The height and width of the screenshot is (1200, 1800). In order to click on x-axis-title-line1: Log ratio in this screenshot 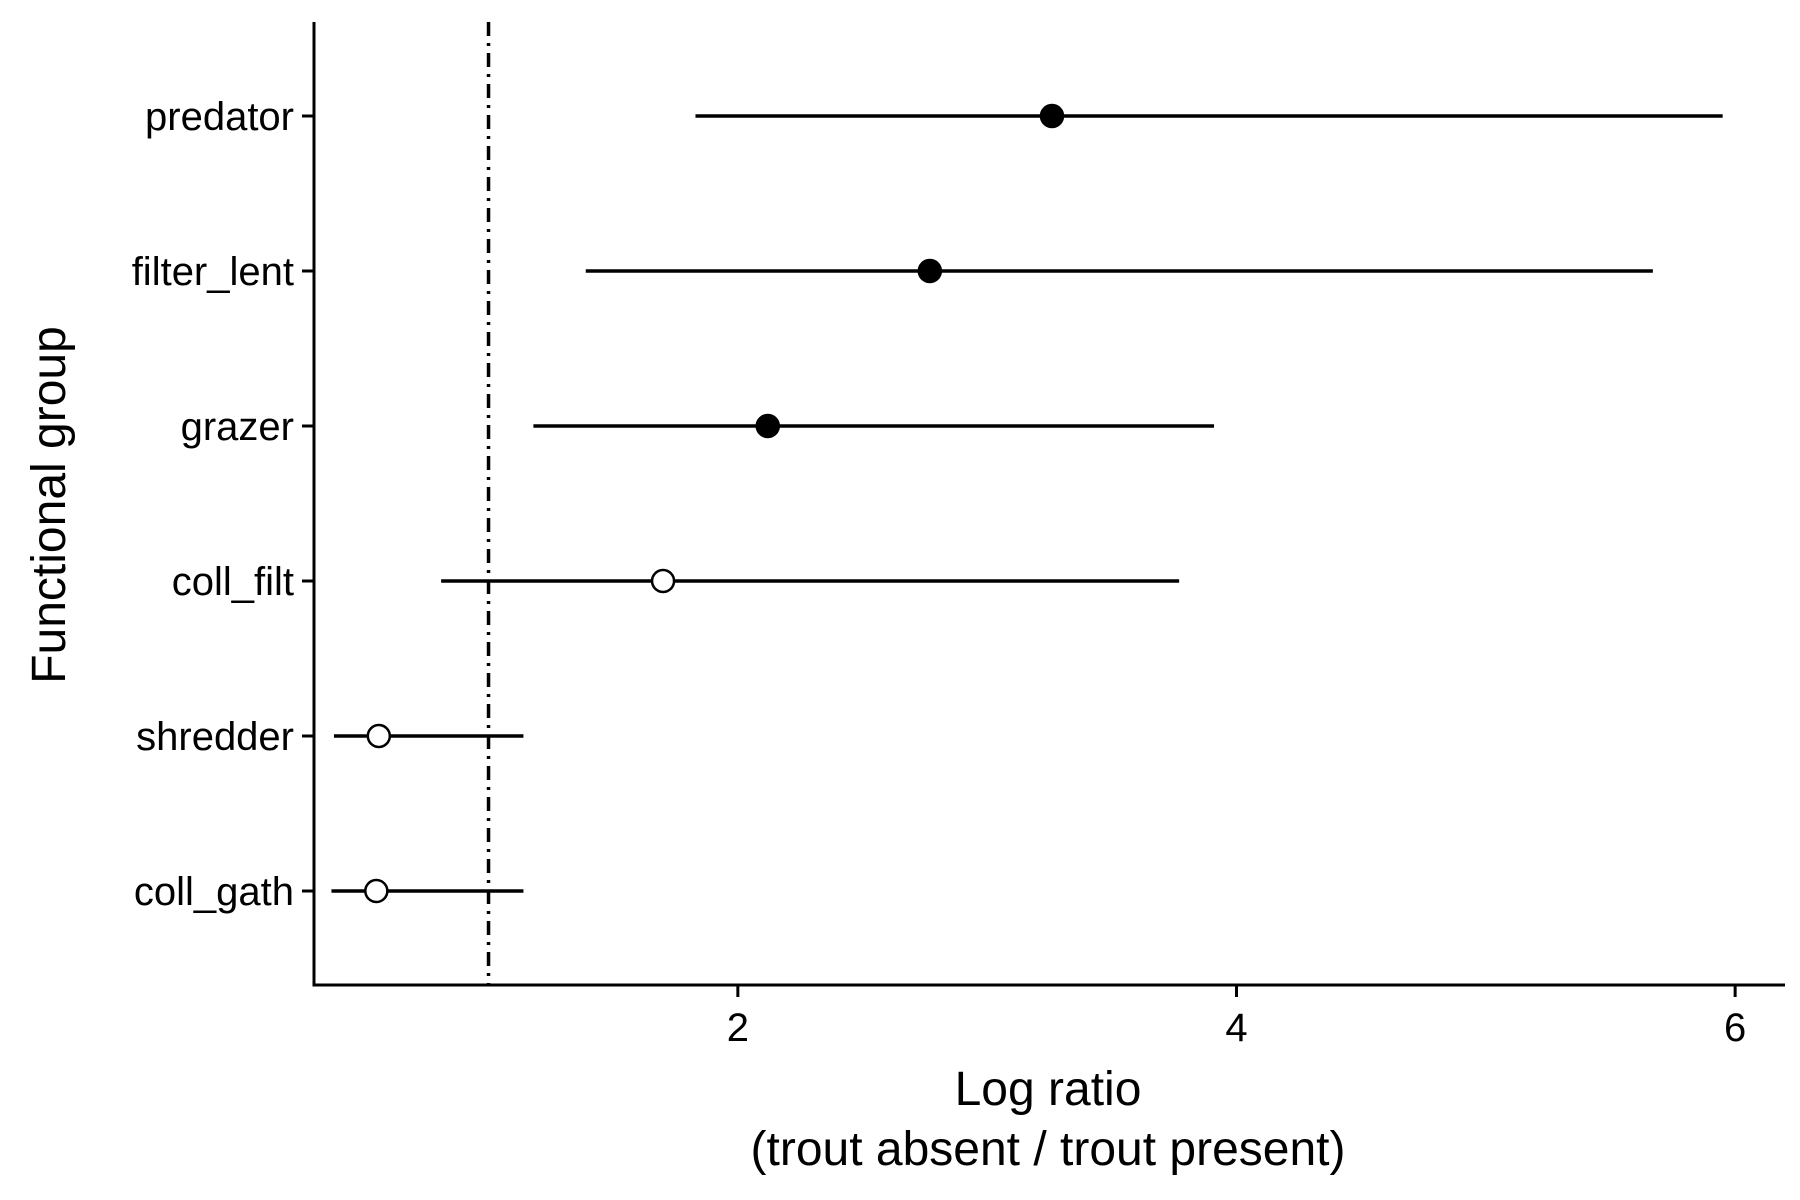, I will do `click(1048, 1089)`.